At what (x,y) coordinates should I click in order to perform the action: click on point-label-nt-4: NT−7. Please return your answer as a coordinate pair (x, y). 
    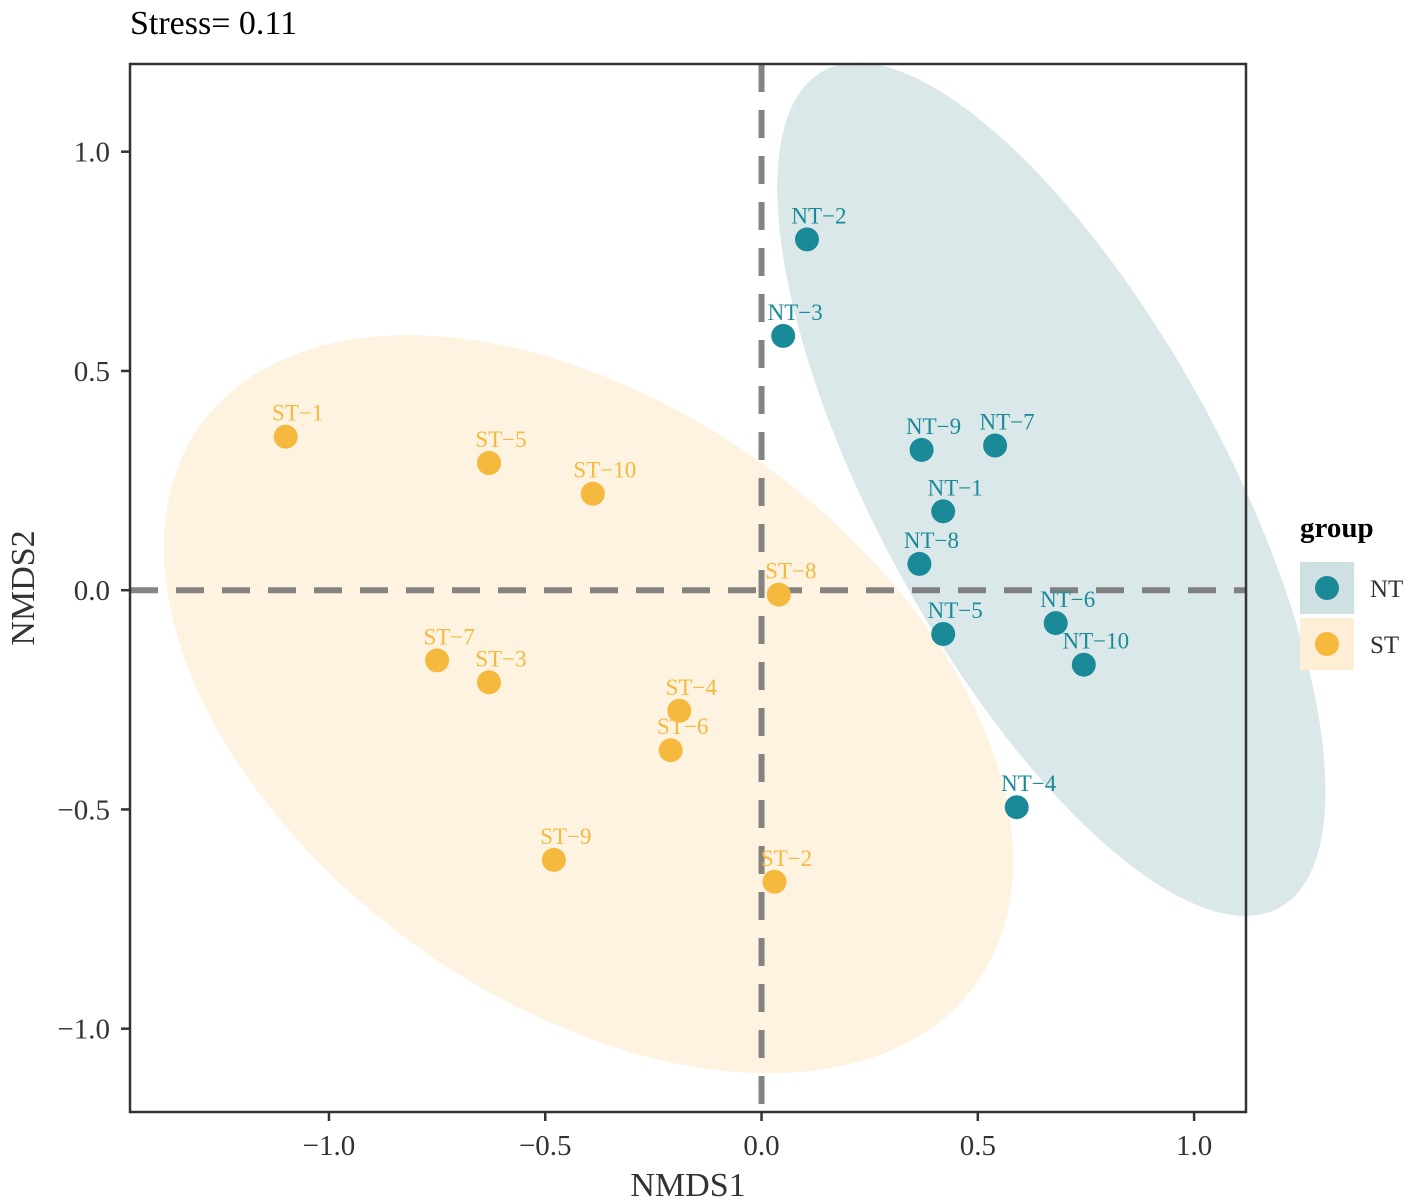
    Looking at the image, I should click on (1007, 422).